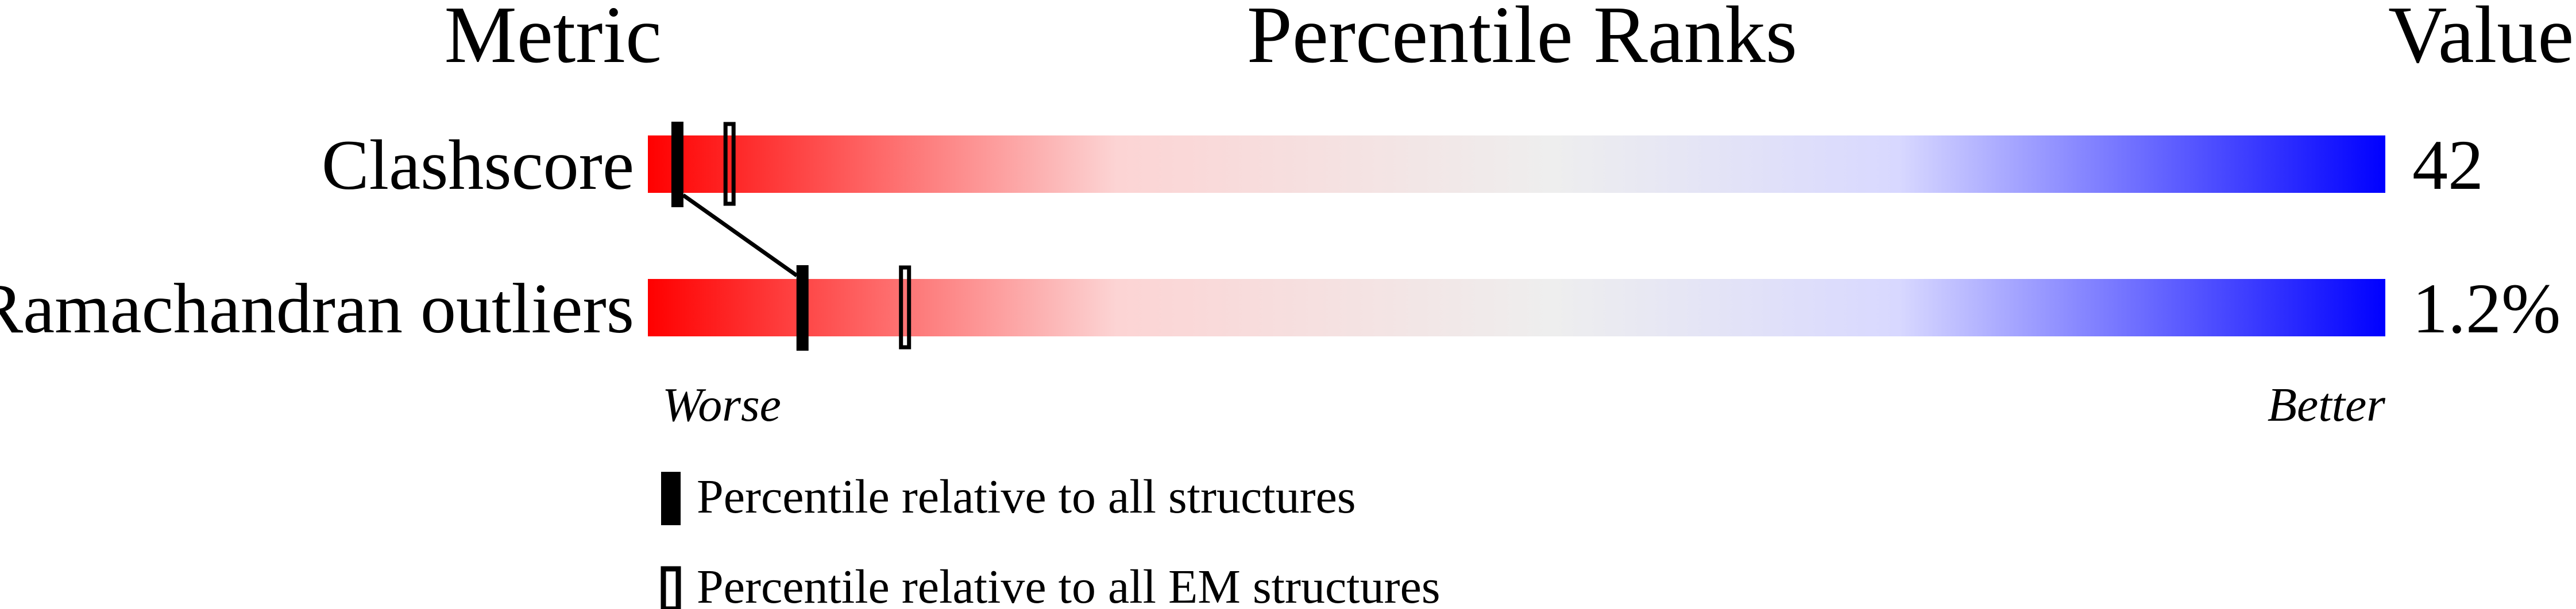 The width and height of the screenshot is (2576, 609). What do you see at coordinates (1068, 584) in the screenshot?
I see `legend-label-em: Percentile relative to all EM structures` at bounding box center [1068, 584].